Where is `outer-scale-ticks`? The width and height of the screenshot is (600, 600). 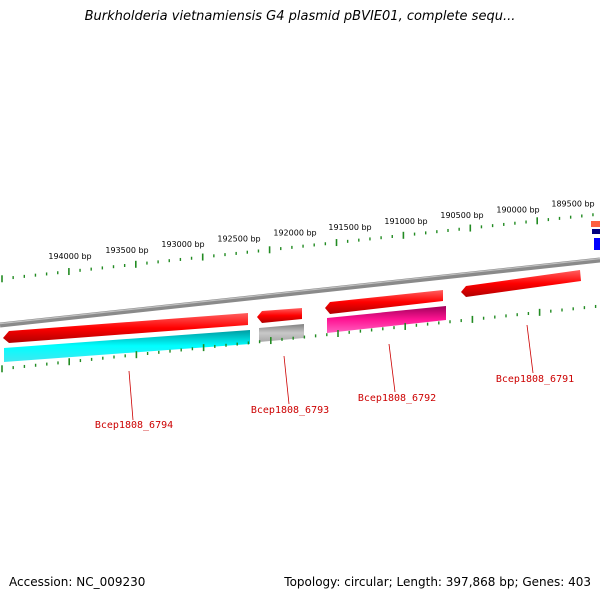
outer-scale-ticks is located at coordinates (297, 248).